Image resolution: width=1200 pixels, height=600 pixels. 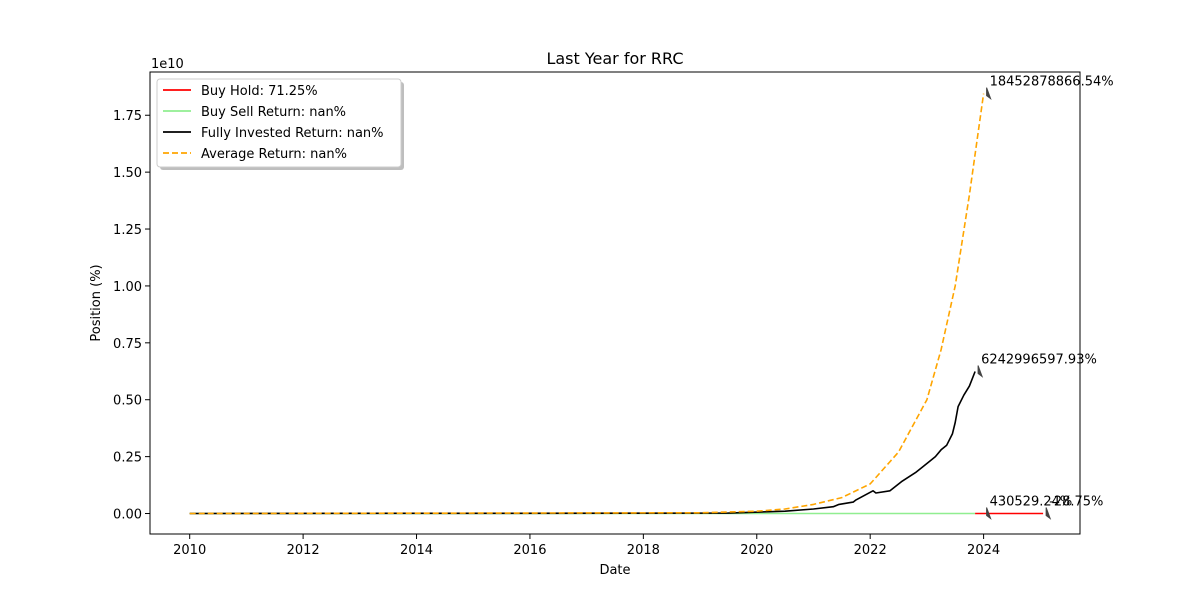 What do you see at coordinates (643, 550) in the screenshot?
I see `x-tick-label: 2018` at bounding box center [643, 550].